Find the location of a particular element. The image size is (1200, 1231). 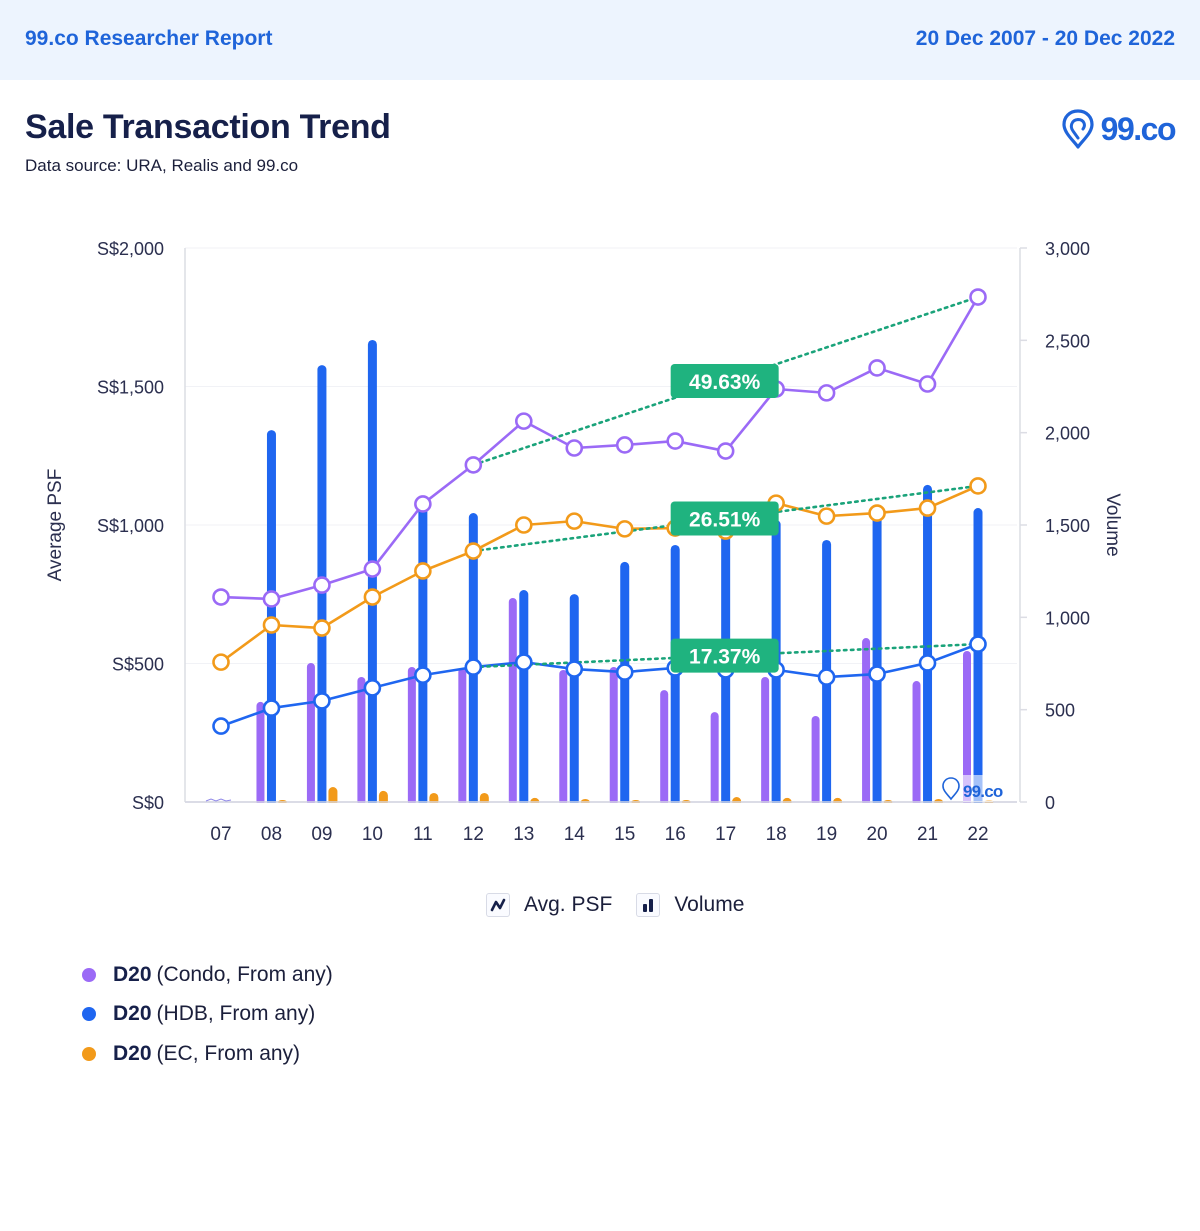

x-tick-label: 21 is located at coordinates (927, 834).